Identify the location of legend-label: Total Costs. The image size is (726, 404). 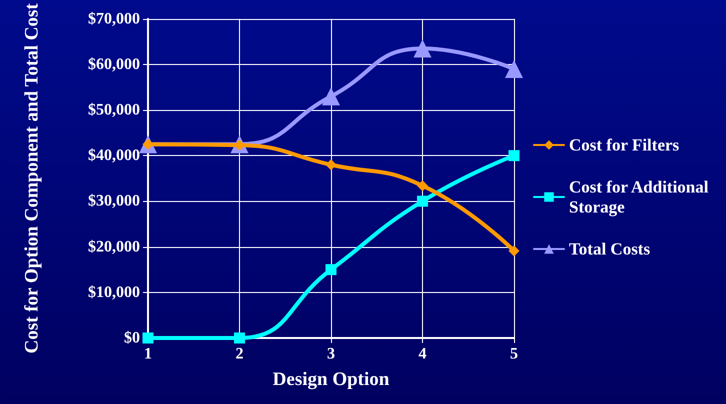
(609, 249).